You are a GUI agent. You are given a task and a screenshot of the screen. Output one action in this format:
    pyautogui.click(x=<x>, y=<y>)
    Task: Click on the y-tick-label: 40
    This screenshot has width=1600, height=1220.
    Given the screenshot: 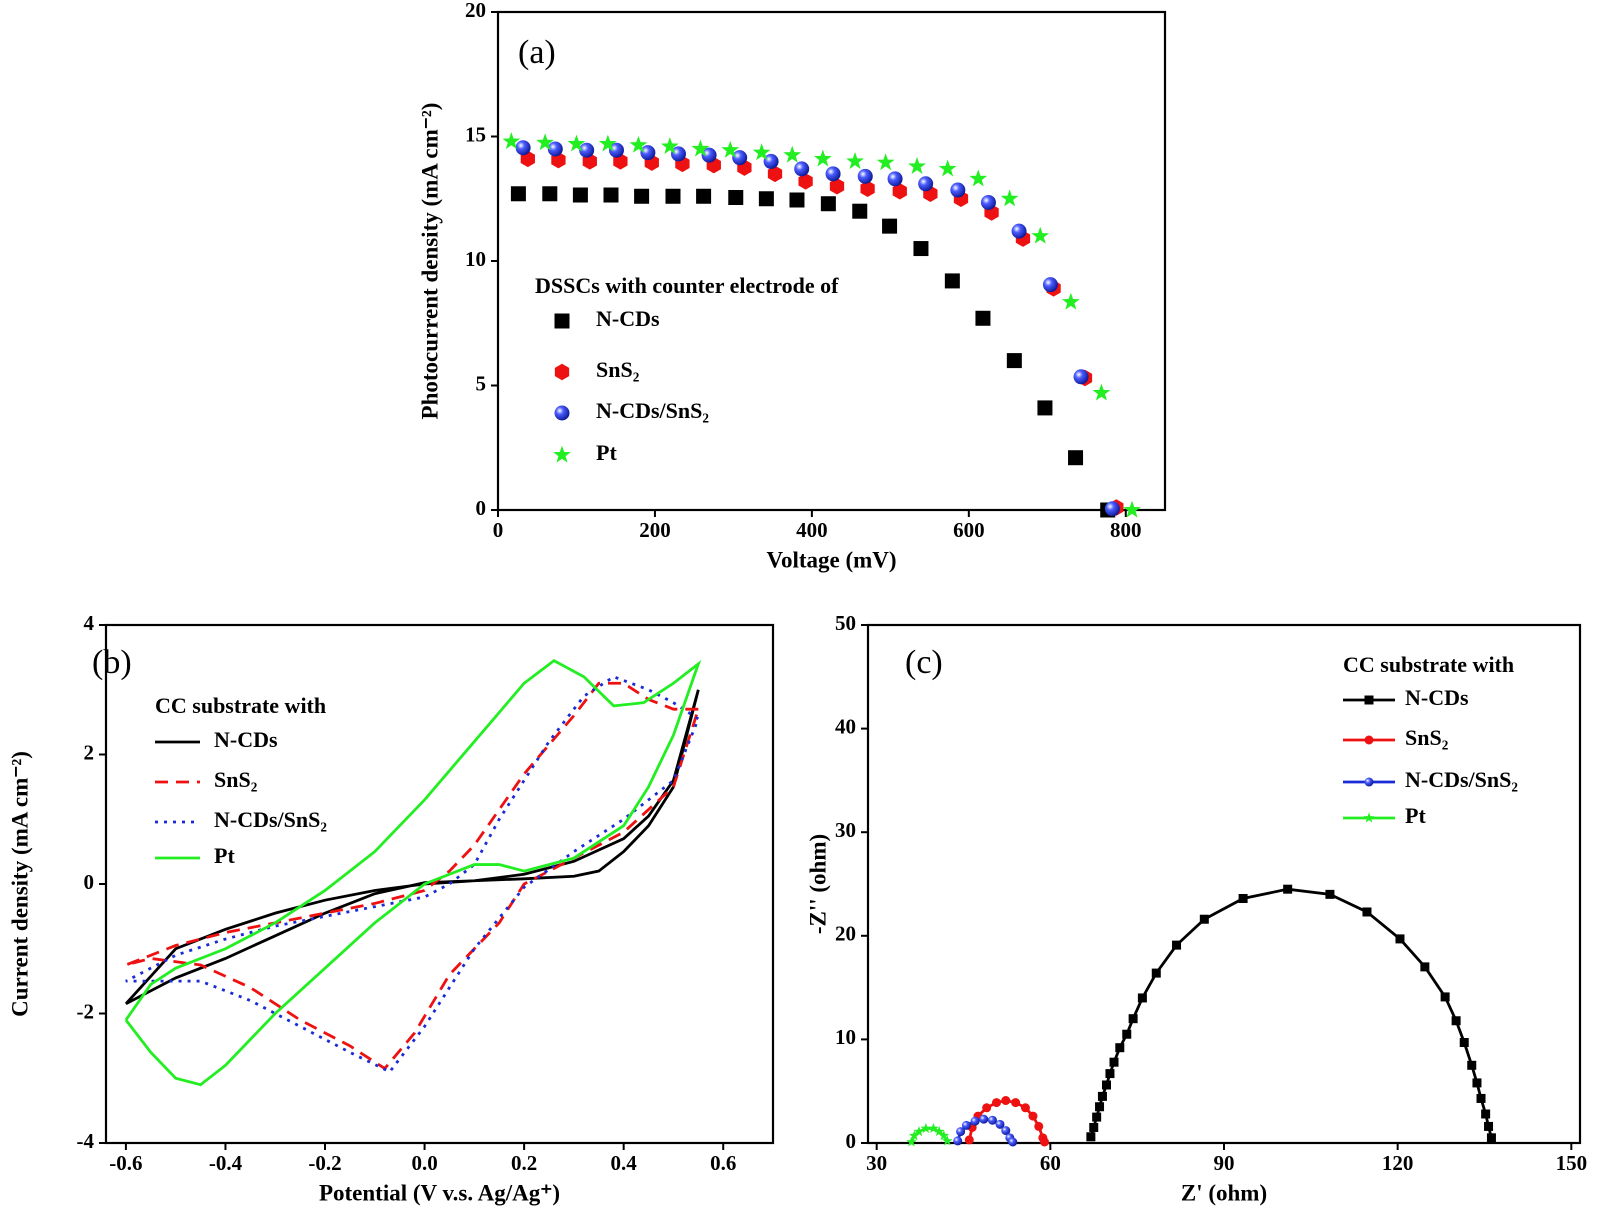 What is the action you would take?
    pyautogui.click(x=845, y=726)
    